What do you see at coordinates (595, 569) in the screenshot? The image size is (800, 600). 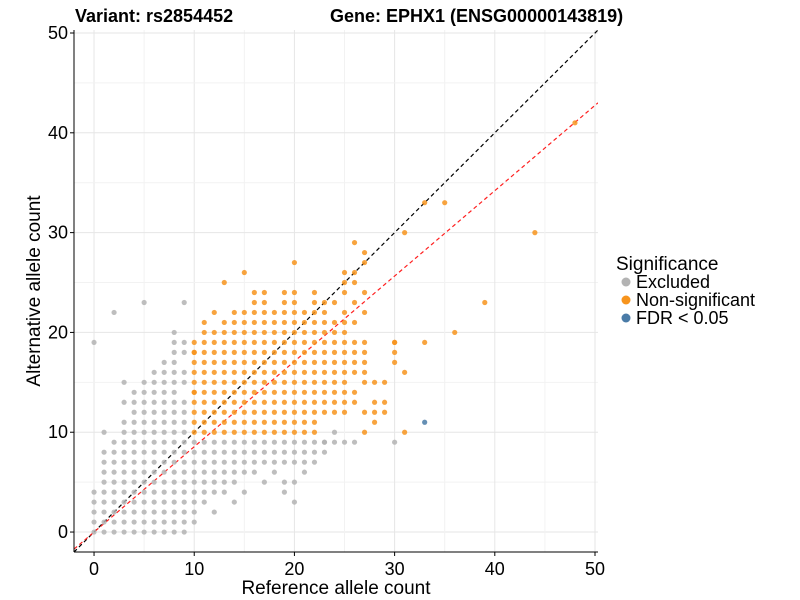 I see `x-tick-label: 50` at bounding box center [595, 569].